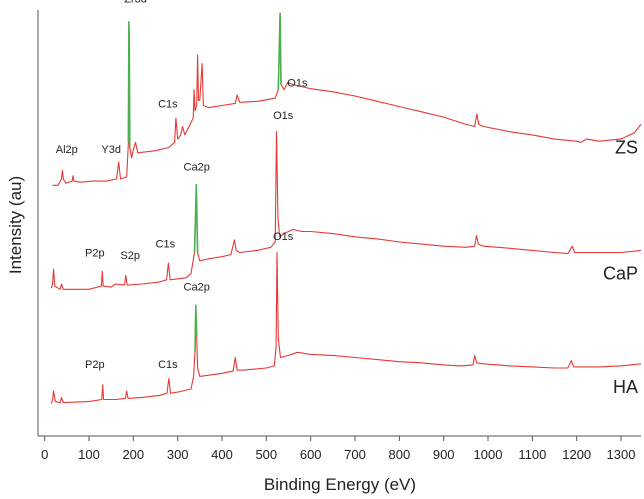 The height and width of the screenshot is (499, 644). I want to click on x-tick-label-1200: 1200, so click(576, 454).